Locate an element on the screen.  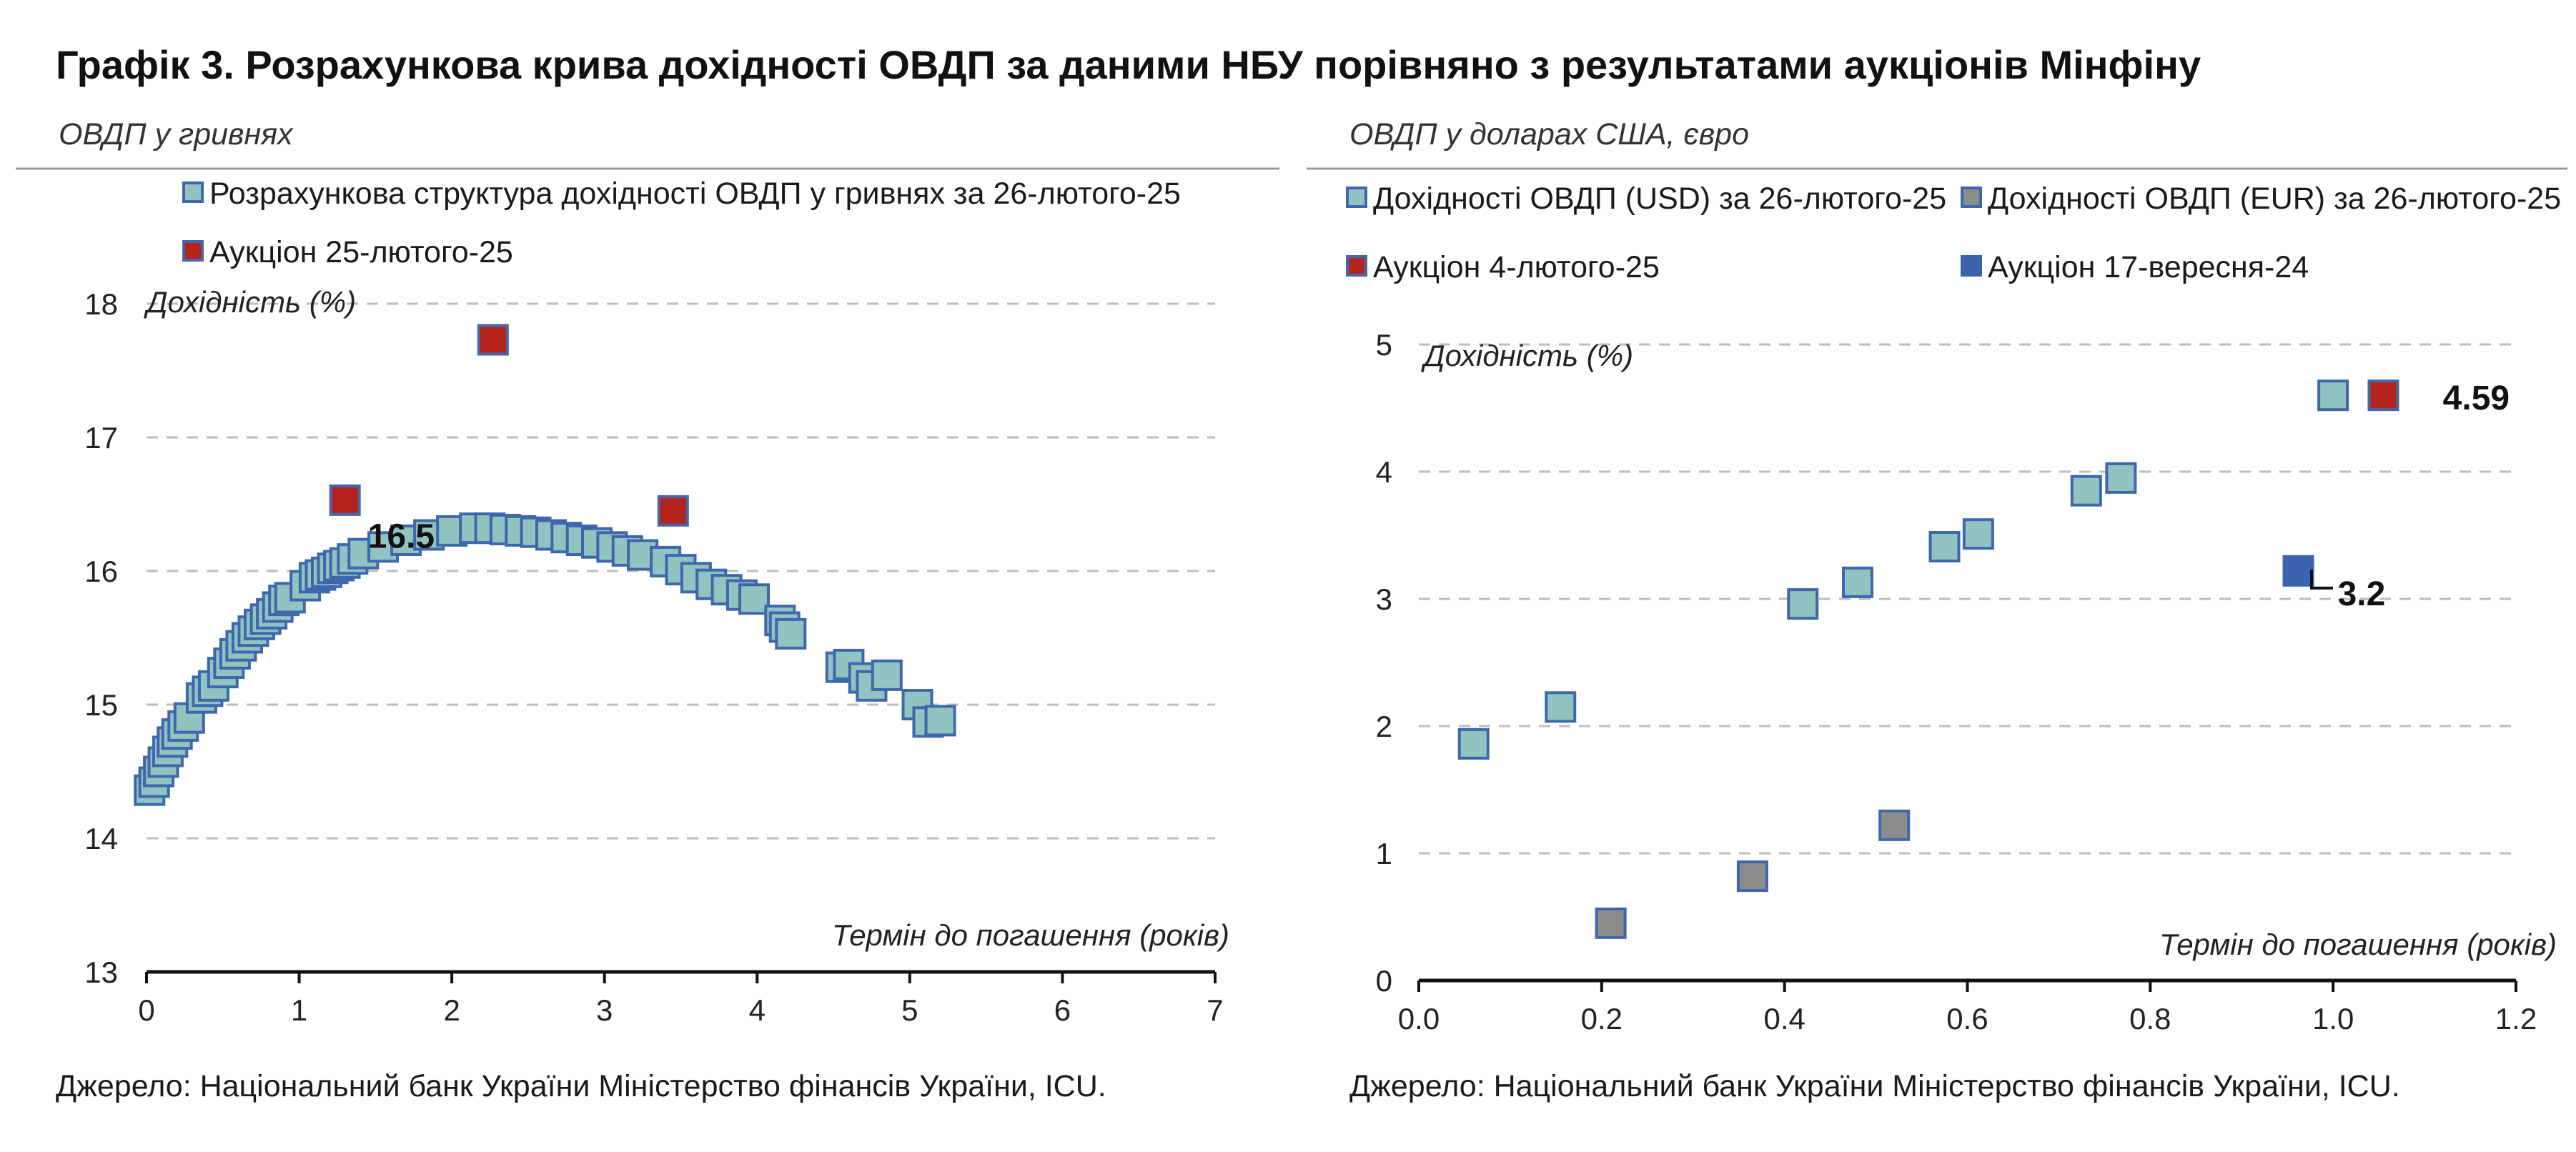
y-tick-label: 14 is located at coordinates (101, 838).